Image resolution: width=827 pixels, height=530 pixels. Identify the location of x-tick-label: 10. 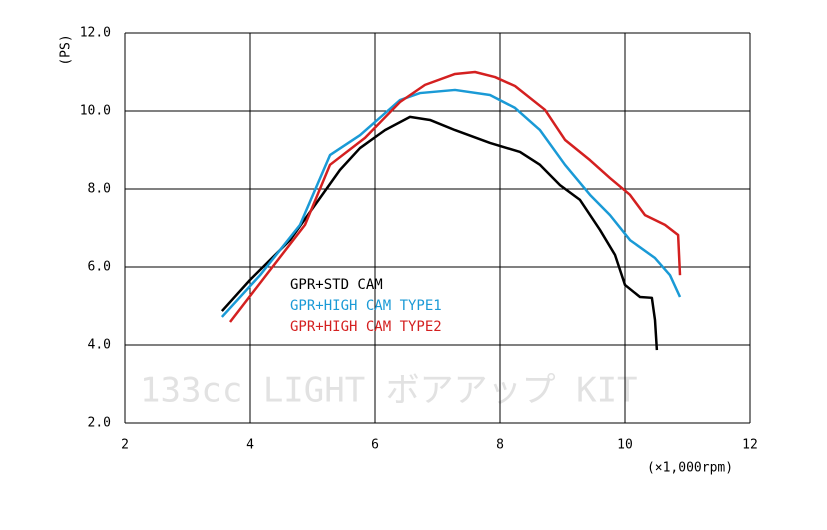
(625, 445).